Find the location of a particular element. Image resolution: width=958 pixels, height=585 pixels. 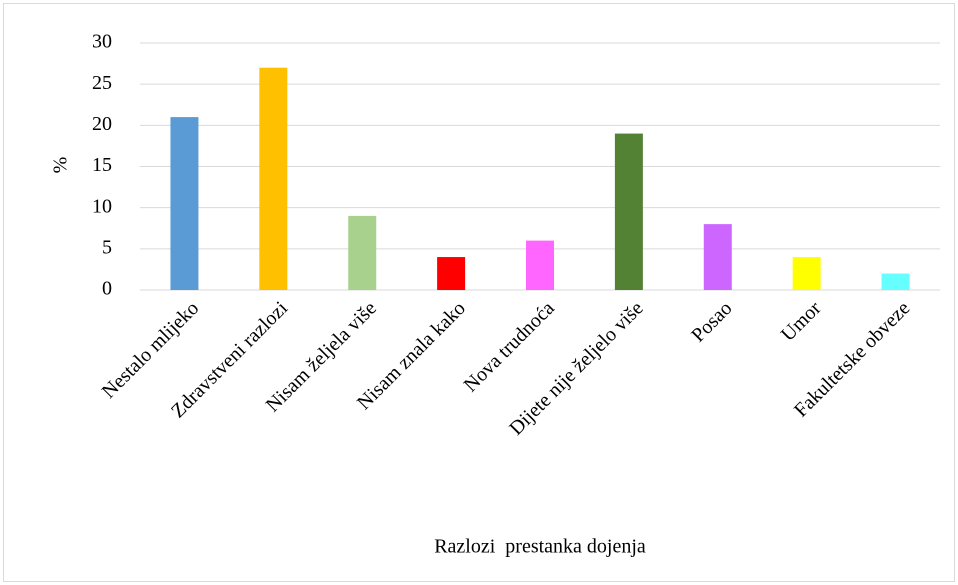

y-tick-label: 0 is located at coordinates (107, 289).